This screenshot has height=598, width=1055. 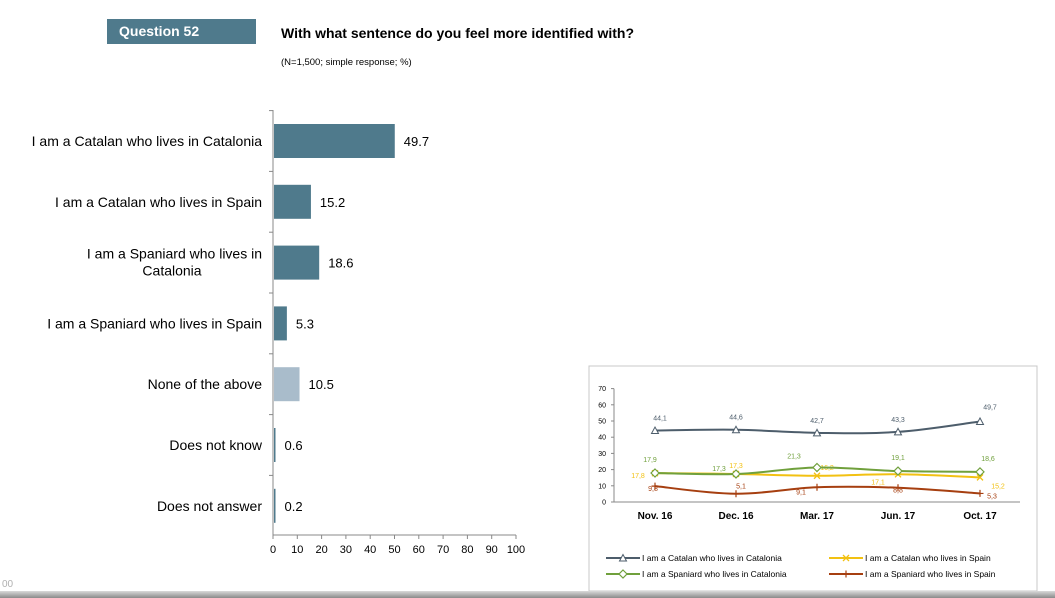 What do you see at coordinates (321, 384) in the screenshot?
I see `bar-value-label: 10.5` at bounding box center [321, 384].